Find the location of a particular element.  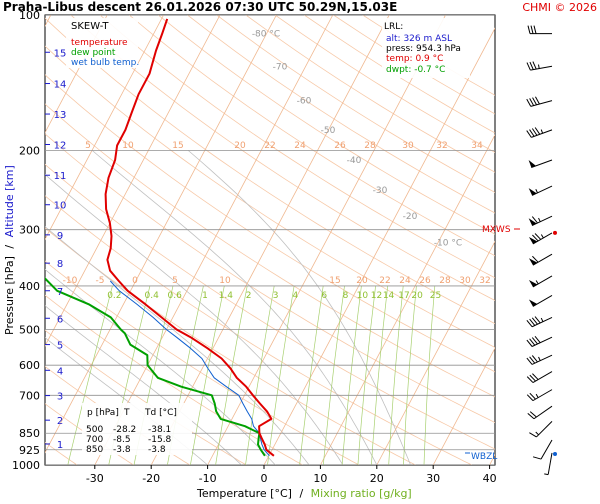

x-axis-label-temp: Temperature [°C] is located at coordinates (244, 493).